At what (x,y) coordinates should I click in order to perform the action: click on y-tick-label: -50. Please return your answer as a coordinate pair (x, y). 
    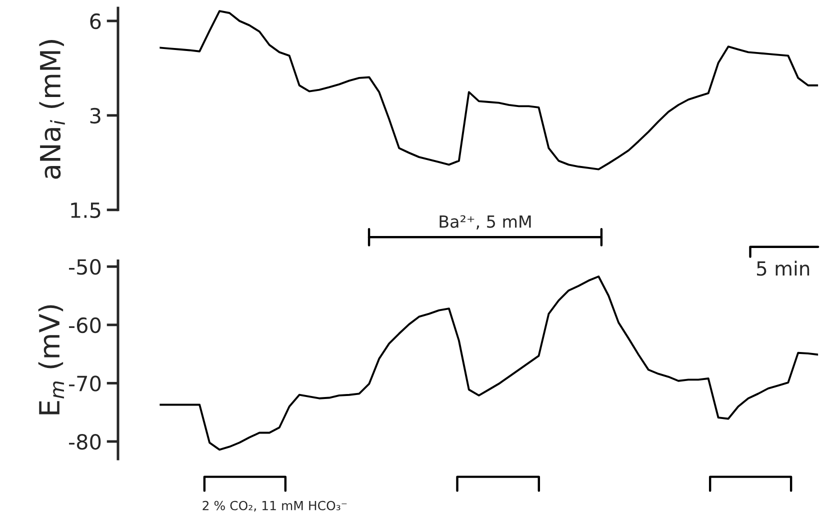
    Looking at the image, I should click on (85, 267).